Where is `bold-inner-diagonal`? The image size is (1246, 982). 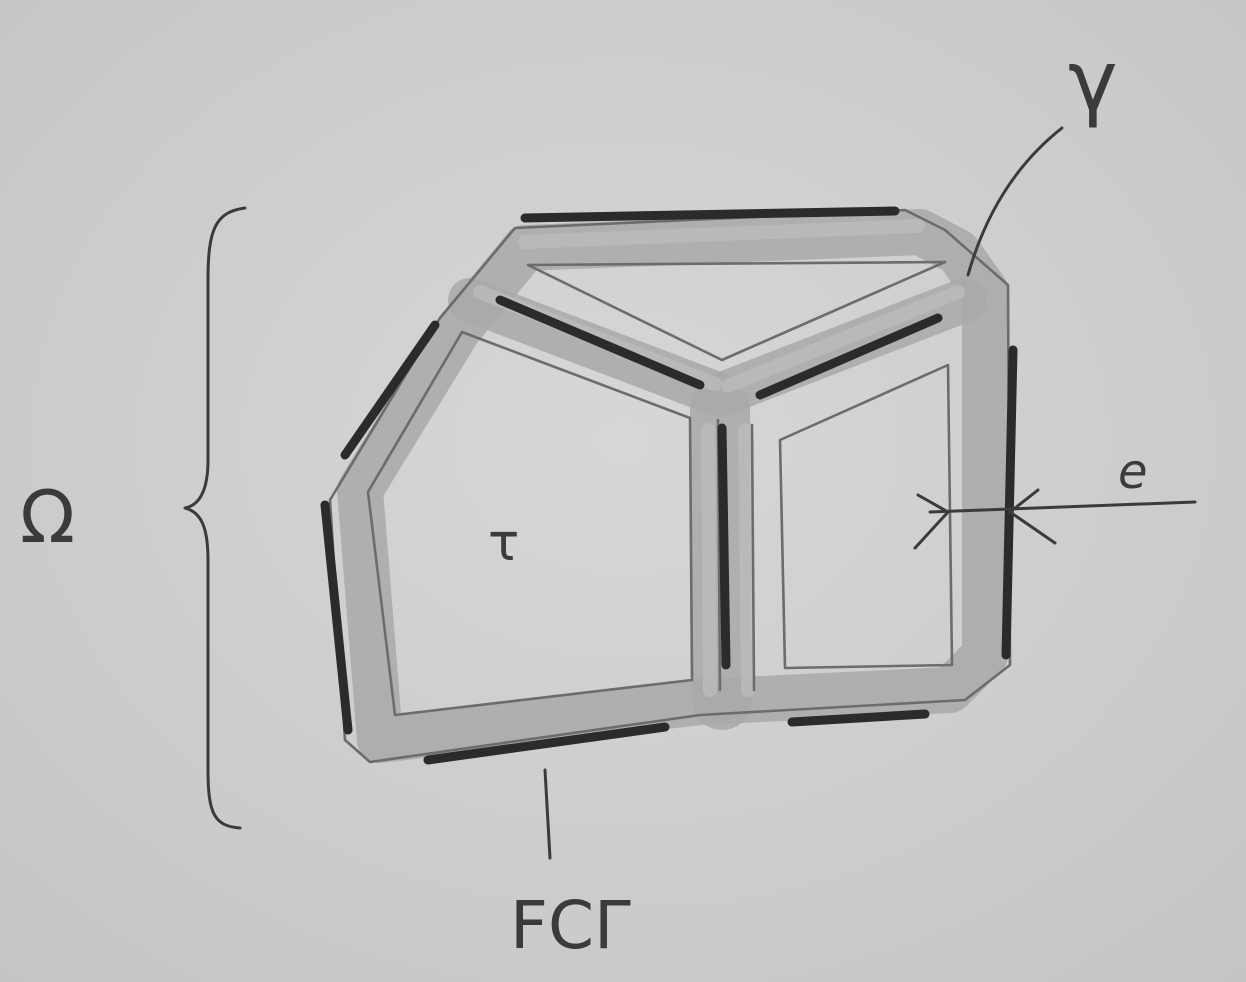 bold-inner-diagonal is located at coordinates (600, 342).